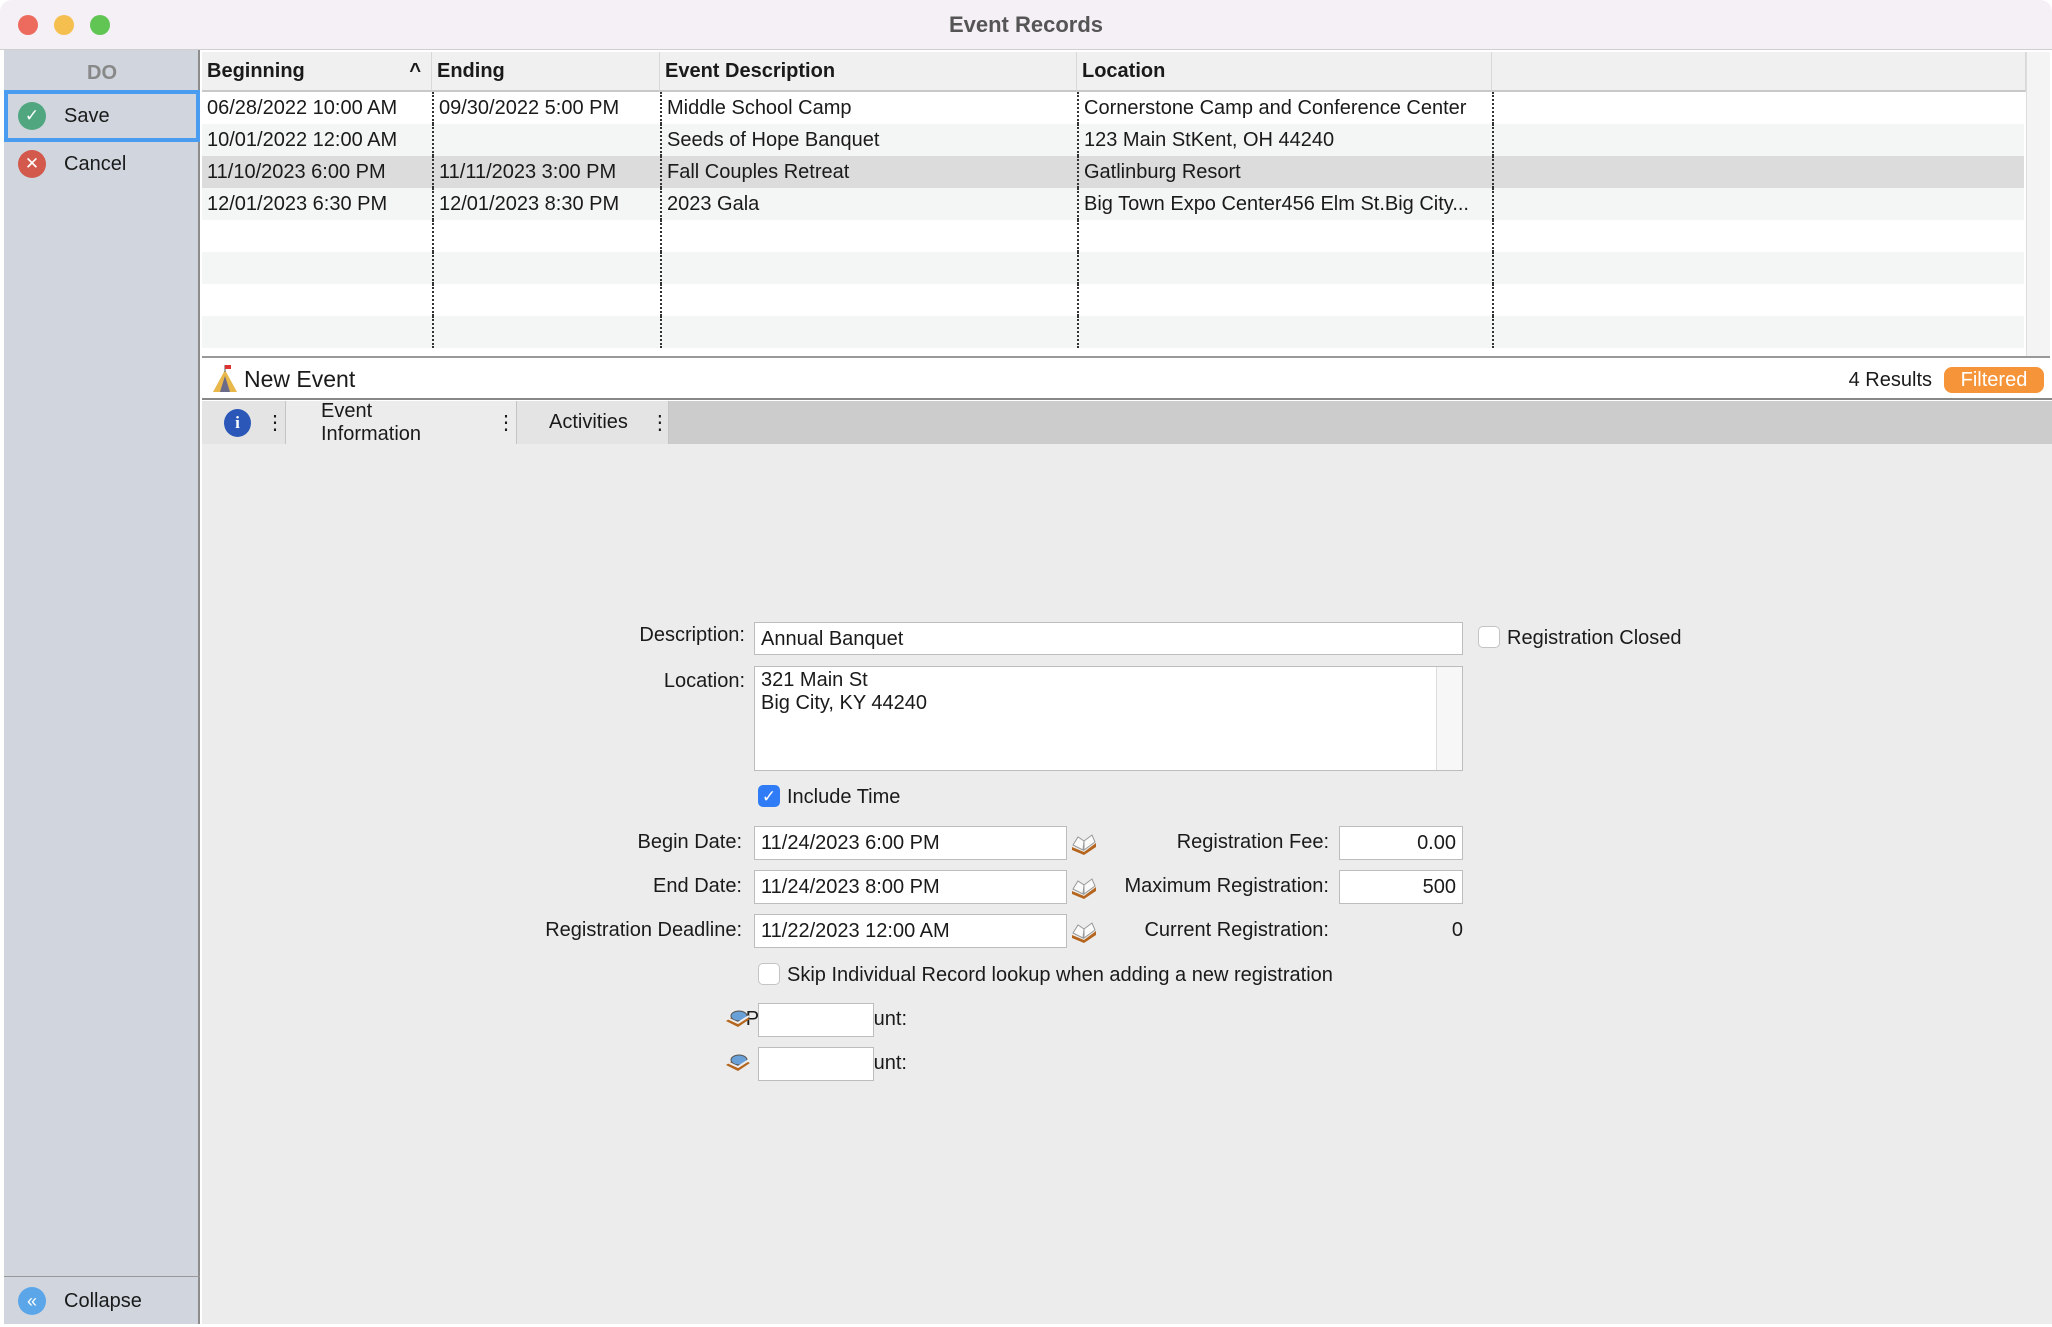 The image size is (2052, 1327). What do you see at coordinates (28, 25) in the screenshot?
I see `close-window-button` at bounding box center [28, 25].